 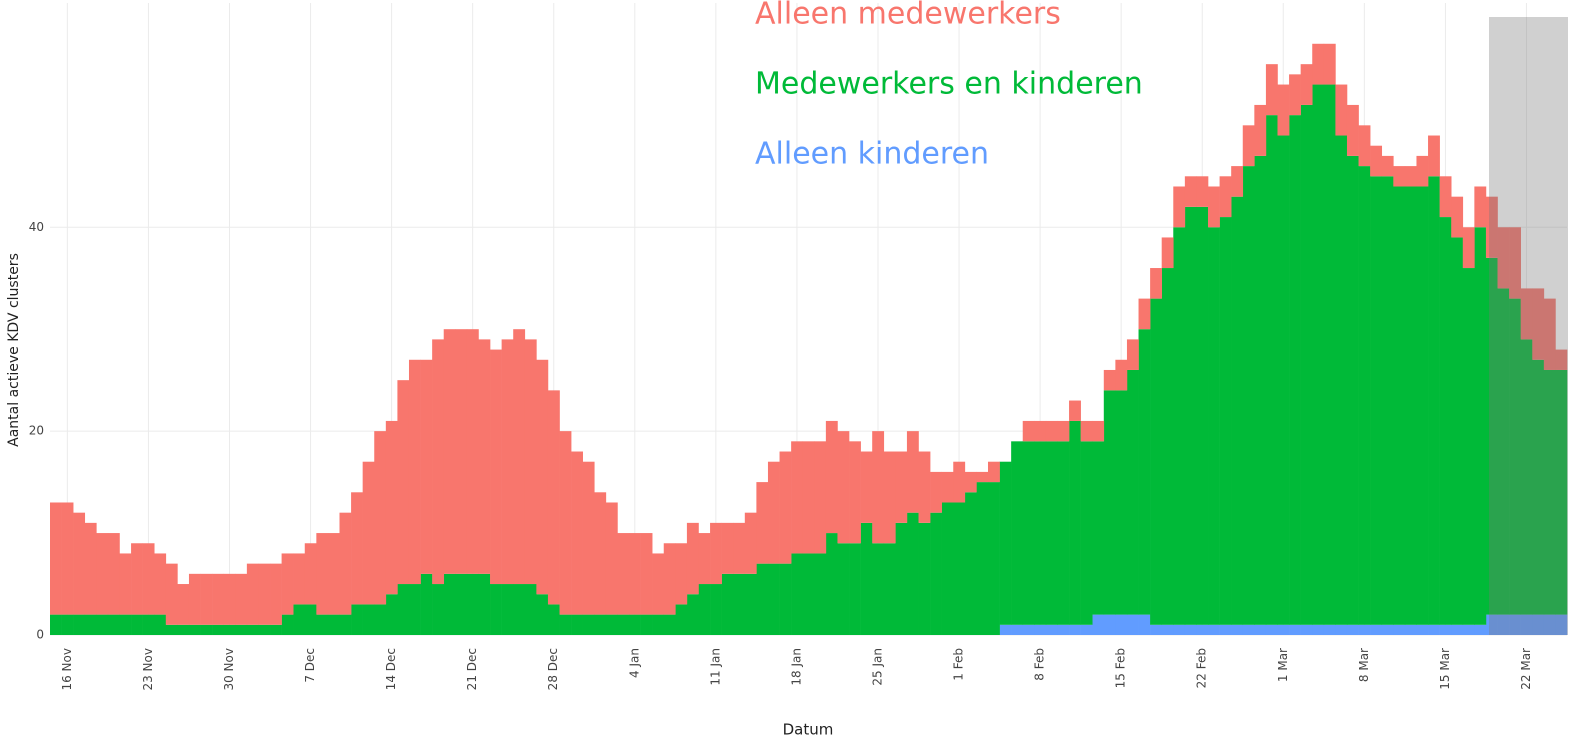 I want to click on x-tick-label: 28 Dec, so click(x=553, y=669).